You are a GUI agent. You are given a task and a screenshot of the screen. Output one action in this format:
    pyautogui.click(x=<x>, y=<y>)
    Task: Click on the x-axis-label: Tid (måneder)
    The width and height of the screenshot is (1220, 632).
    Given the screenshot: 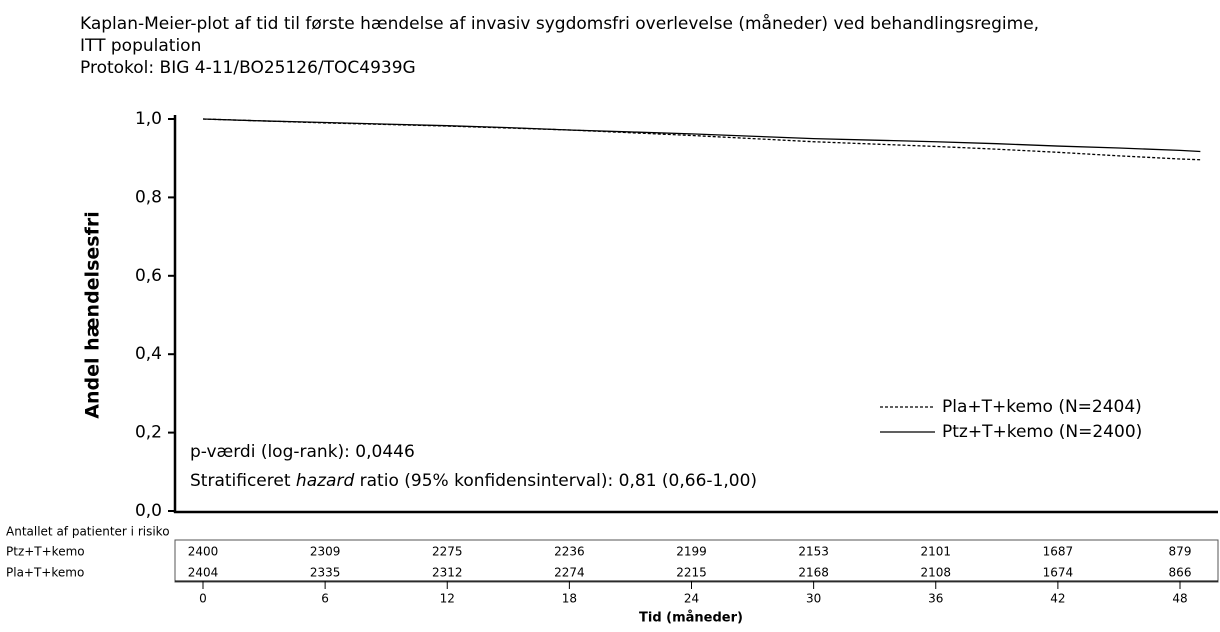 What is the action you would take?
    pyautogui.click(x=691, y=618)
    